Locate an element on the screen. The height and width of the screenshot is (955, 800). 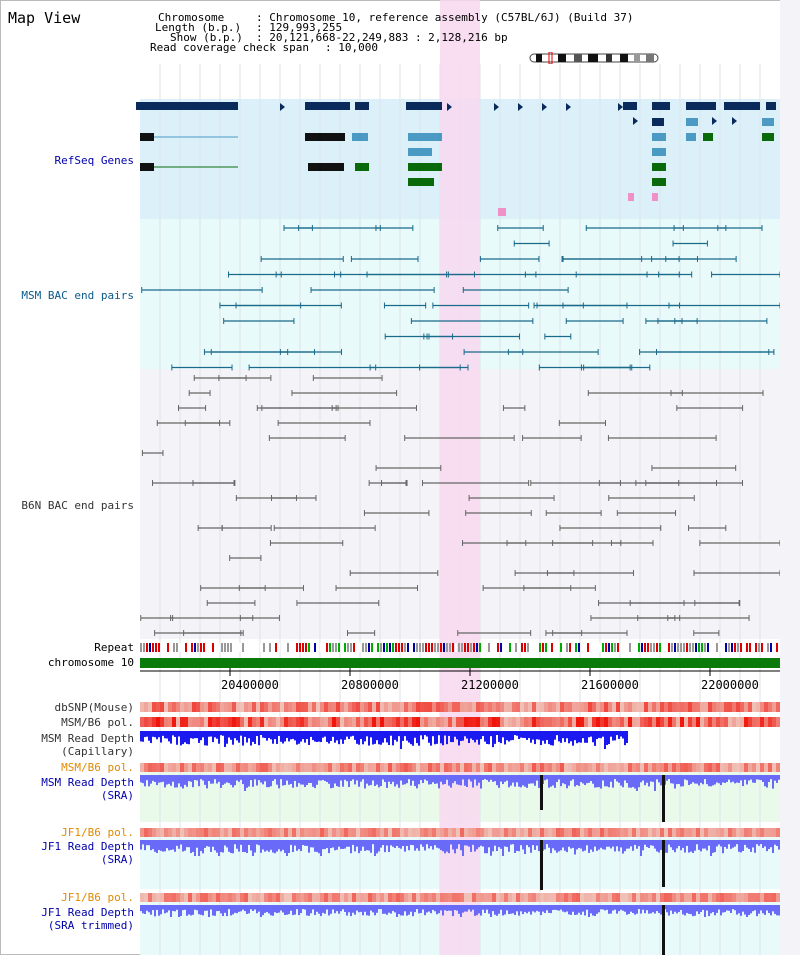
track-label-msm-b6-pol-2: MSM/B6 pol. is located at coordinates (97, 767).